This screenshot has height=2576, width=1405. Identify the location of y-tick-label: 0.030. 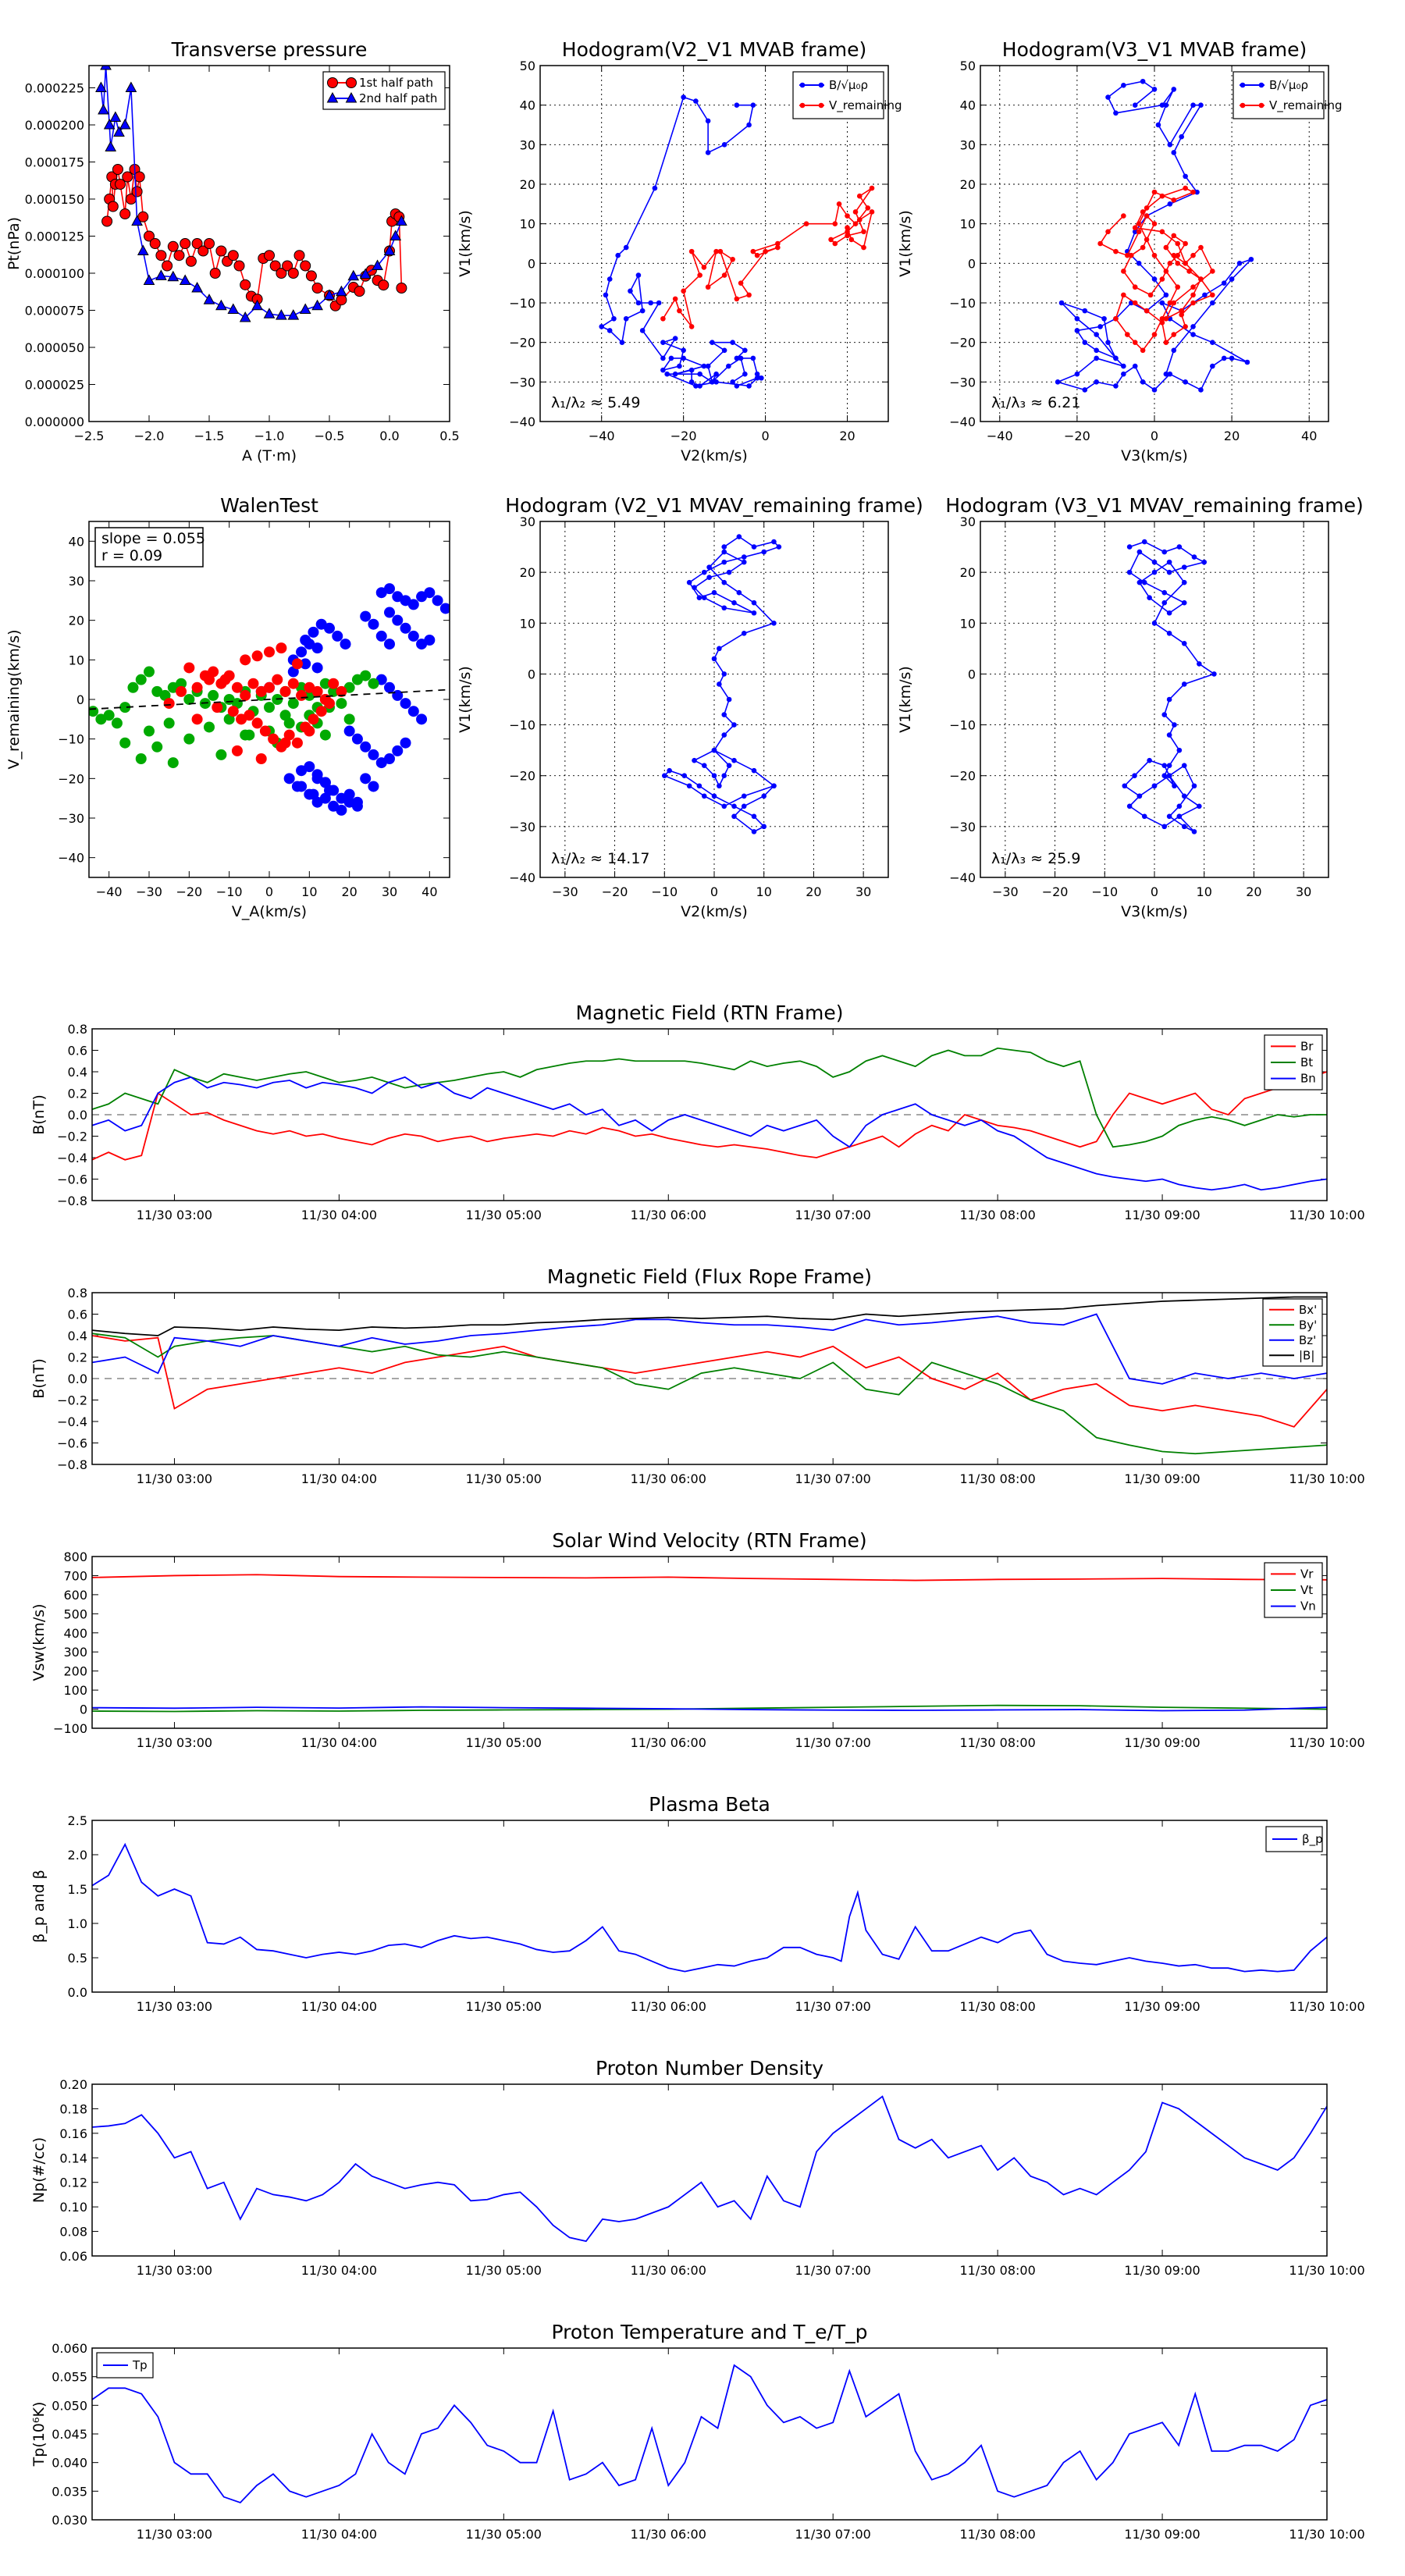
(69, 2520).